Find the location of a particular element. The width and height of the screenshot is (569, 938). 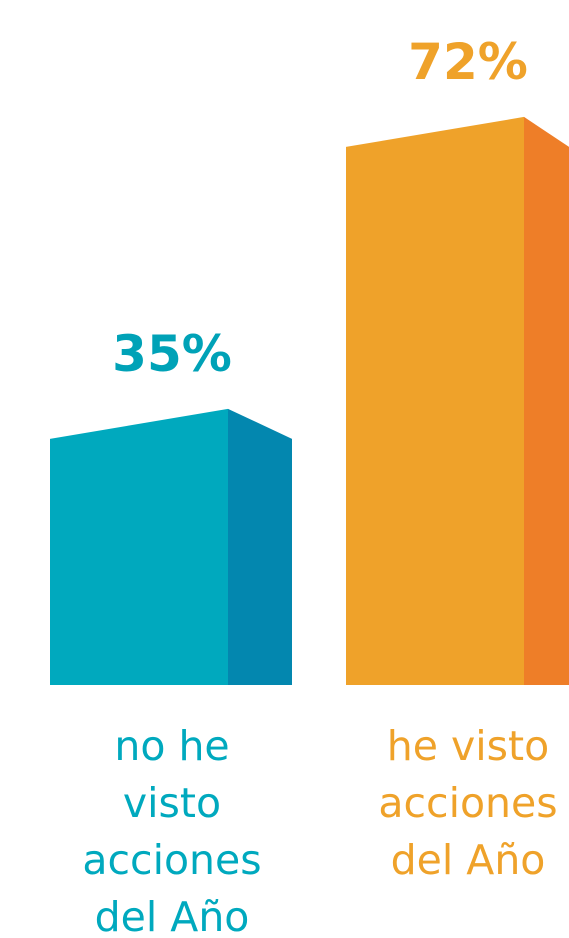

category-label-2-line-1: he visto is located at coordinates (468, 746).